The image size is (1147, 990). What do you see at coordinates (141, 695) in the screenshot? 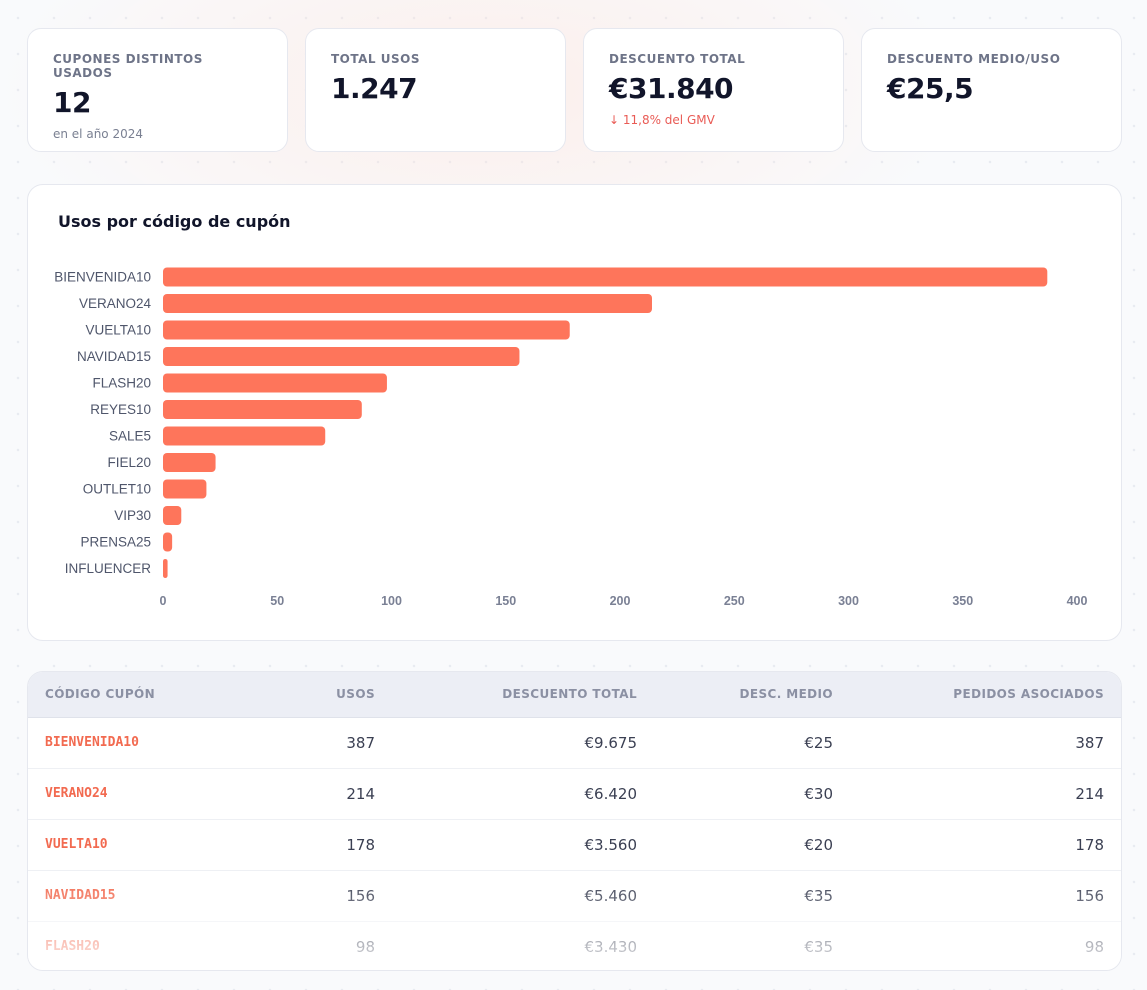
I see `col-header-code: CÓDIGO CUPÓN` at bounding box center [141, 695].